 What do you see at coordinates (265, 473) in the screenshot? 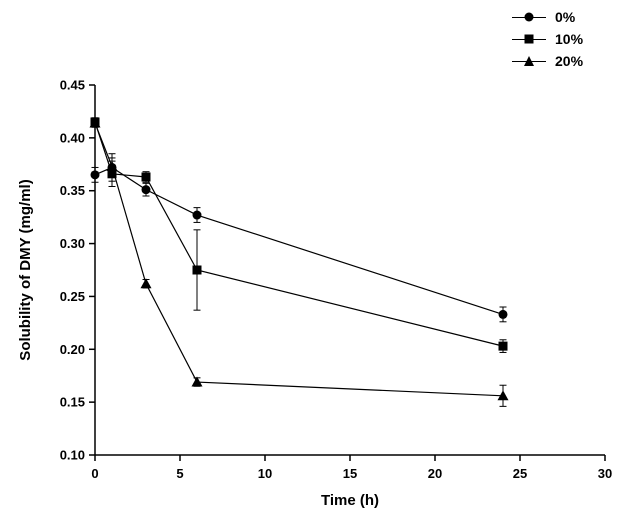
I see `x-tick-label: 10` at bounding box center [265, 473].